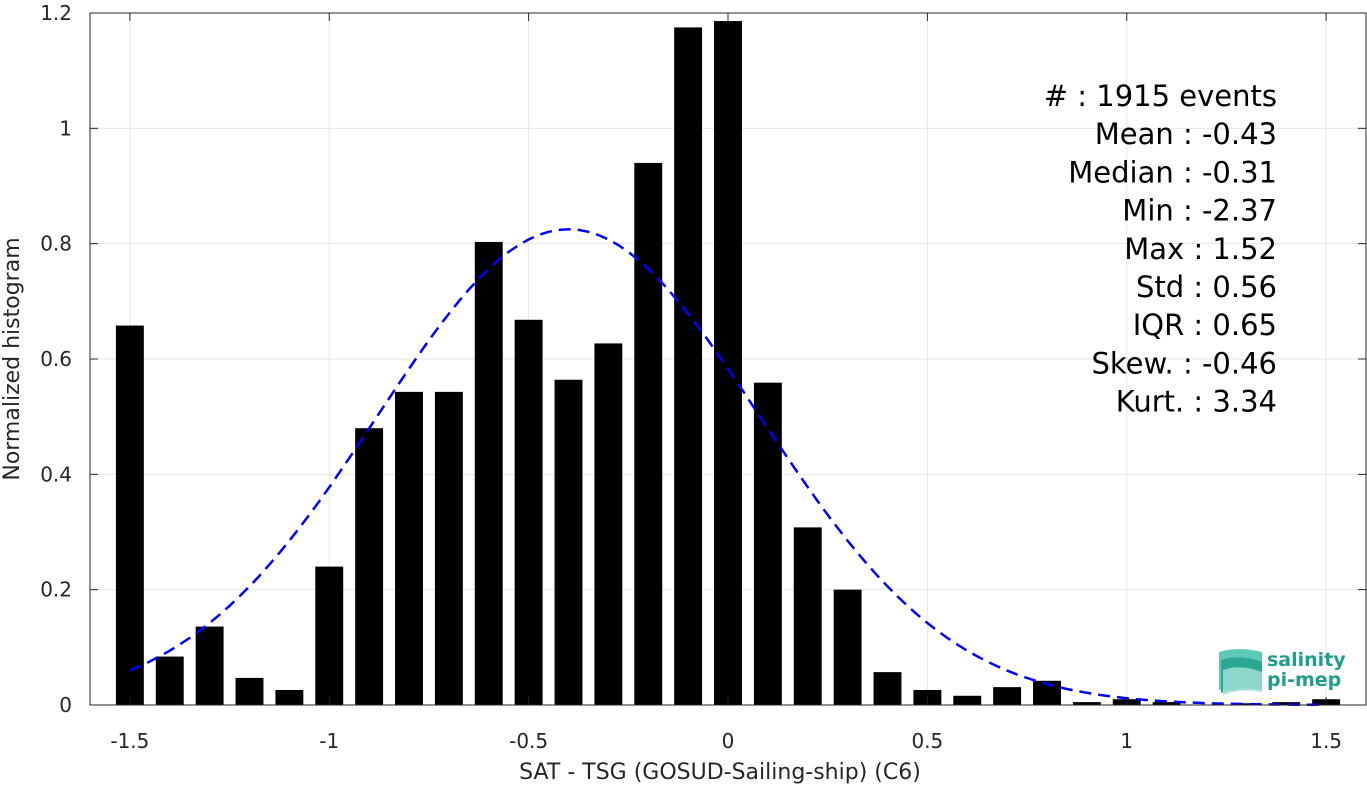 This screenshot has height=787, width=1367. What do you see at coordinates (1196, 402) in the screenshot?
I see `stats-row-8: Kurt. : 3.34` at bounding box center [1196, 402].